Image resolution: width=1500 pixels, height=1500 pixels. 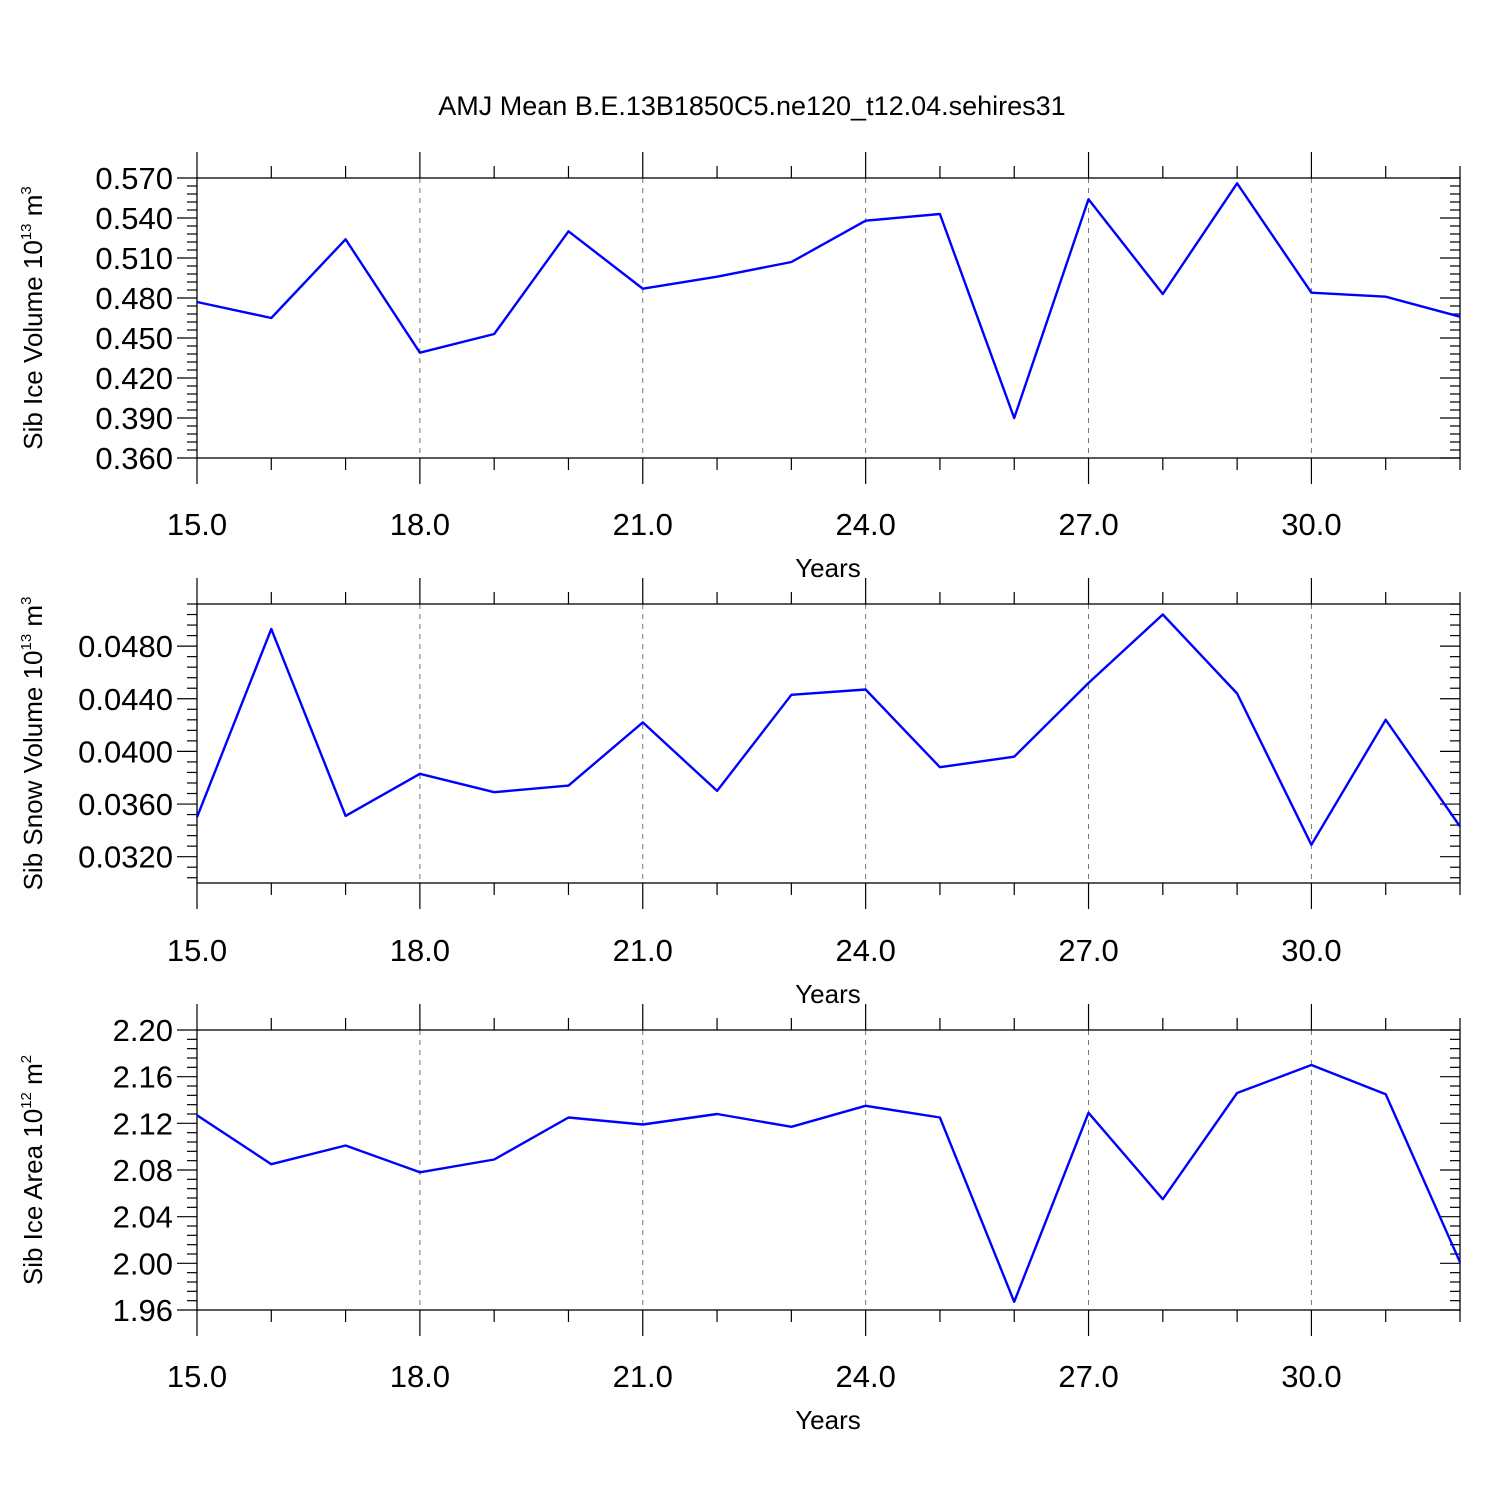 What do you see at coordinates (125, 751) in the screenshot?
I see `y-tick-label: 0.0400` at bounding box center [125, 751].